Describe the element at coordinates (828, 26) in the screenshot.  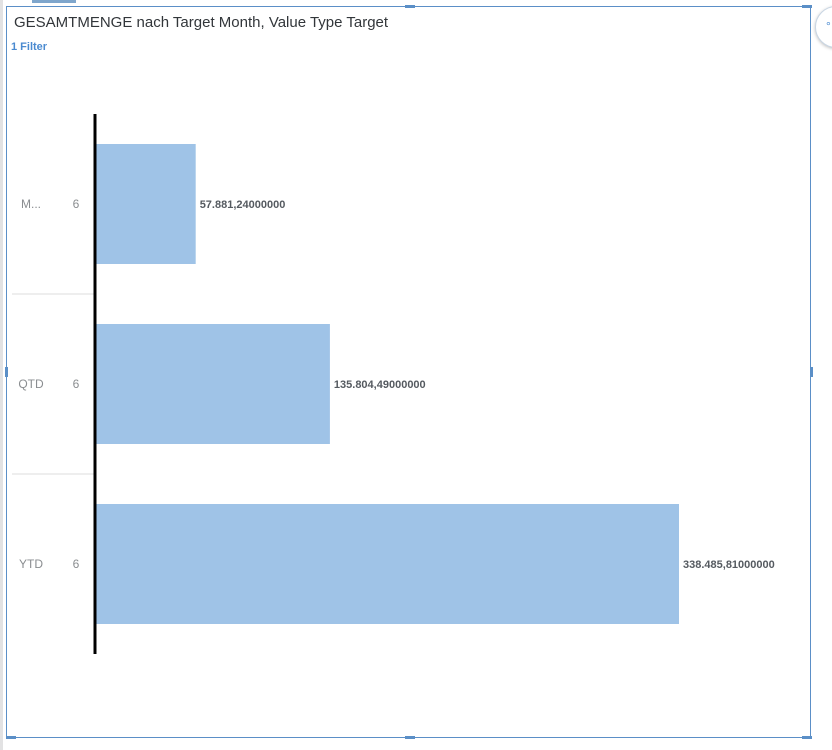
I see `options-icon: °` at that location.